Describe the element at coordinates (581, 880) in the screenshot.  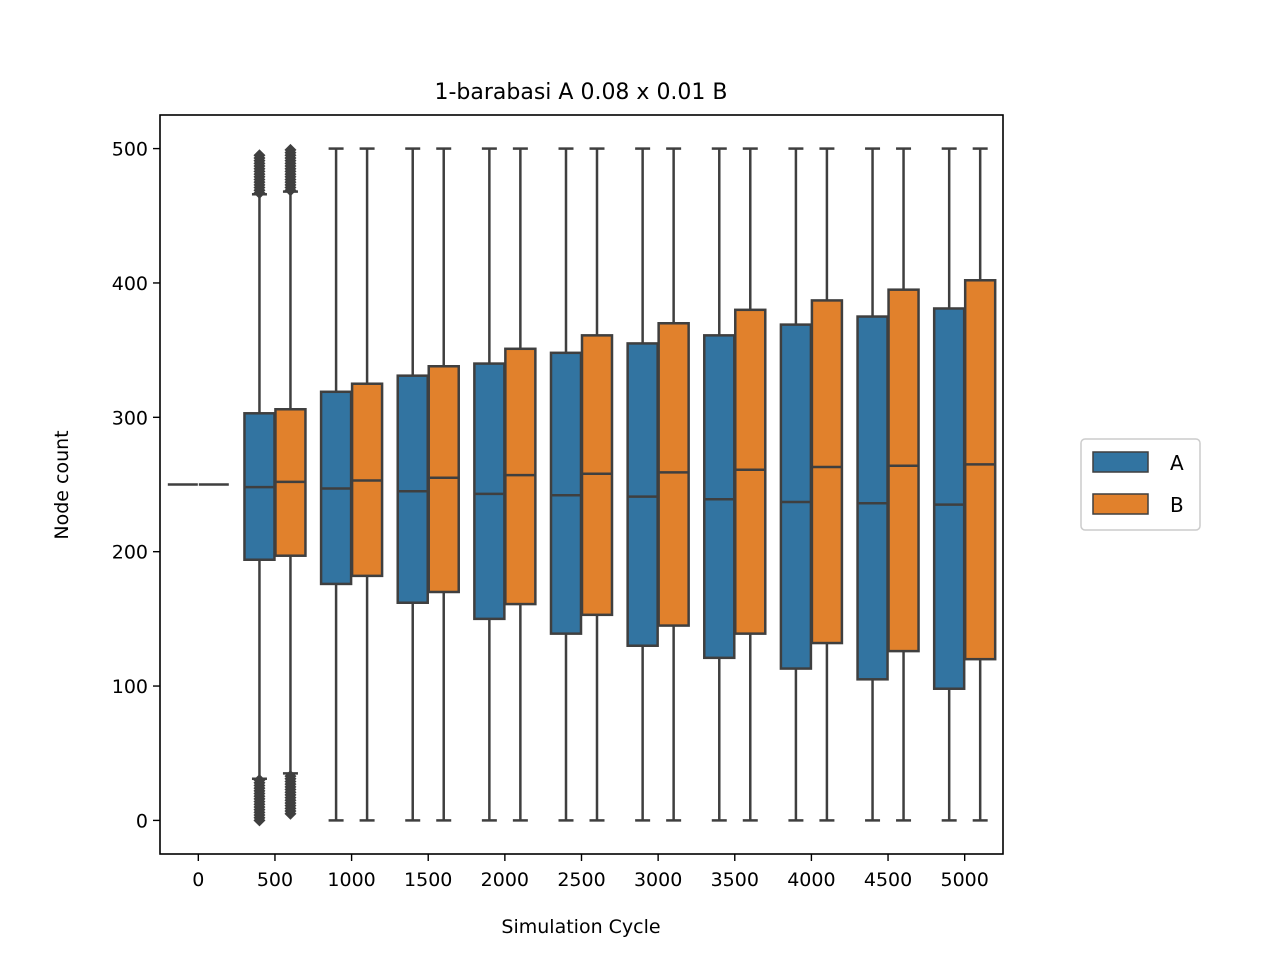
I see `x-tick-label: 2500` at that location.